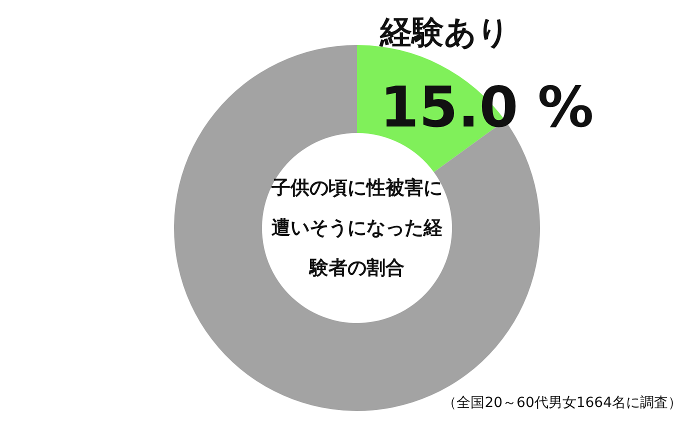  What do you see at coordinates (357, 228) in the screenshot?
I see `text: 子供の頃に性被害に遭いそうになった経験者の割合` at bounding box center [357, 228].